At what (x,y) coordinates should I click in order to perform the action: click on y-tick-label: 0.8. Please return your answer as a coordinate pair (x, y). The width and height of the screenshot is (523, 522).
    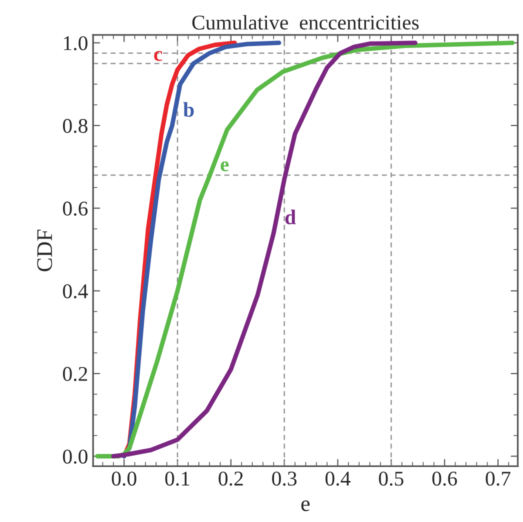
    Looking at the image, I should click on (75, 126).